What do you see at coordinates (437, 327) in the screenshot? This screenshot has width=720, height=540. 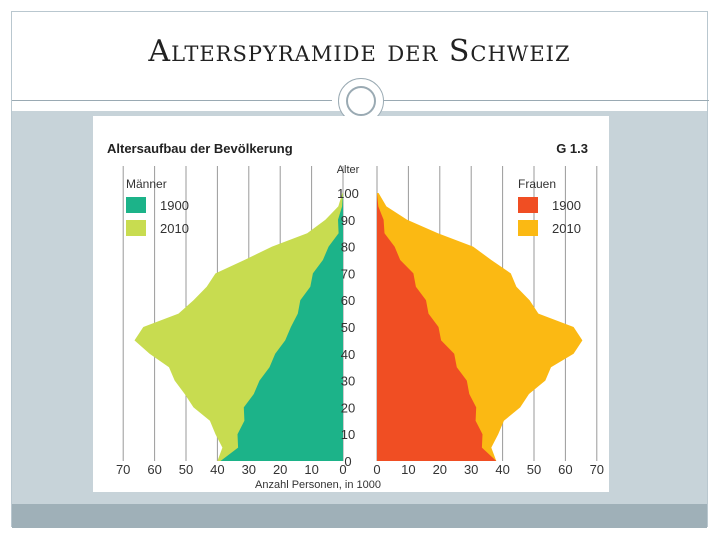 I see `area-women-1900` at bounding box center [437, 327].